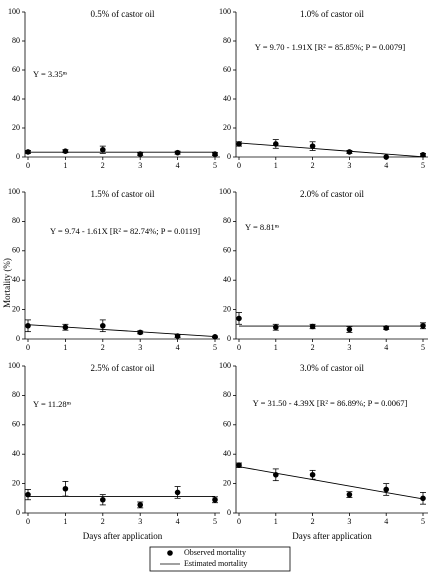 The image size is (436, 572). Describe the element at coordinates (215, 563) in the screenshot. I see `legend-label: Estimated mortality` at that location.